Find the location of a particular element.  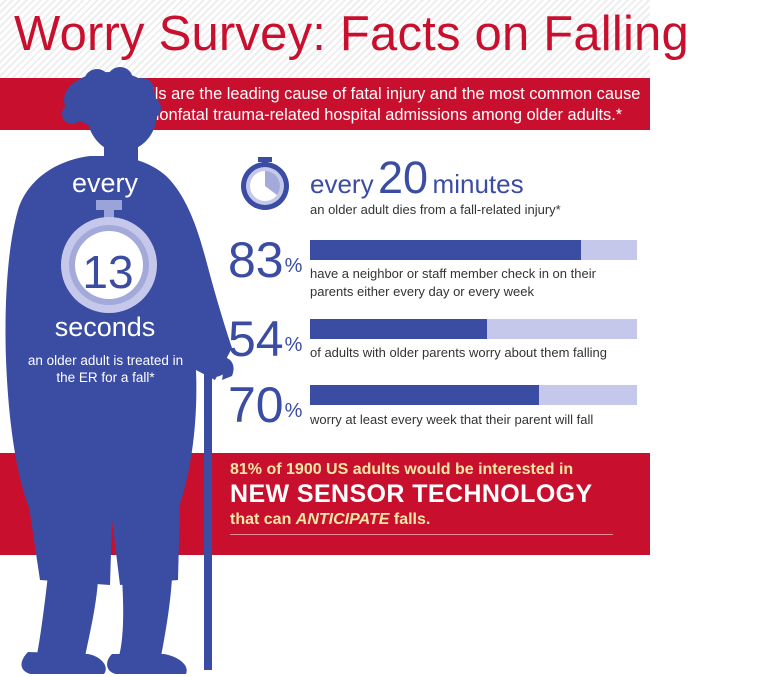

figure-seconds-label: seconds is located at coordinates (105, 327).